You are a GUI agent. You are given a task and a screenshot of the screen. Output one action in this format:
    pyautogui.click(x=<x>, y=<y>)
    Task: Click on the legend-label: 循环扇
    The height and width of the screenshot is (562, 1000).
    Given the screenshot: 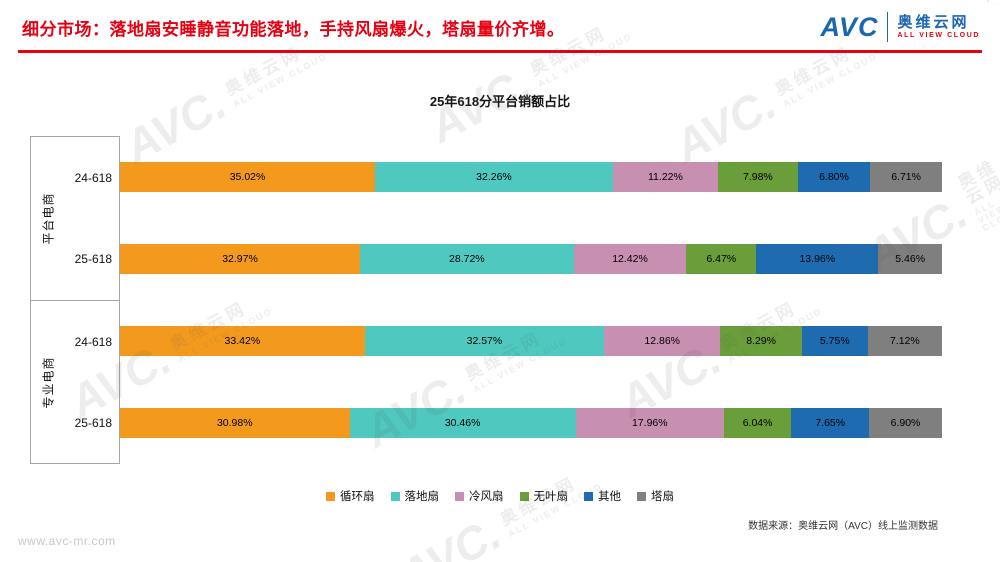 What is the action you would take?
    pyautogui.click(x=357, y=497)
    